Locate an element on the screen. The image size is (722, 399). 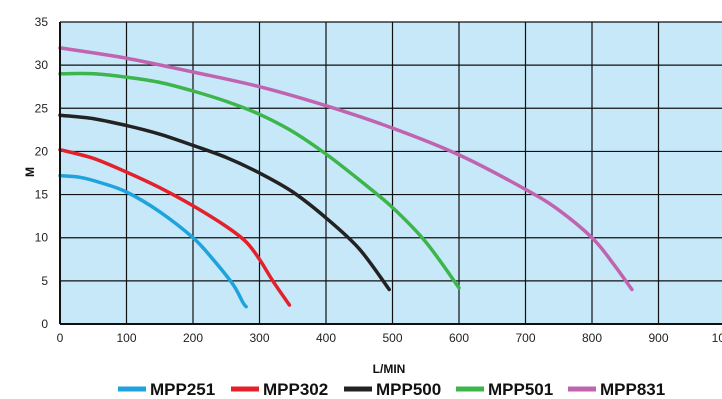
x-tick-labels: 0 100 200 300 400 500 600 700 800 900 1000 is located at coordinates (389, 338).